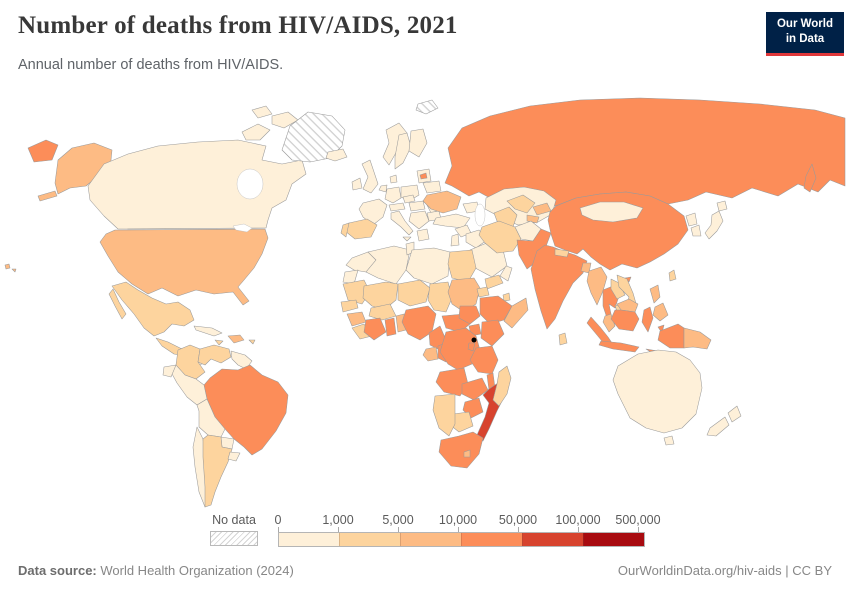  What do you see at coordinates (455, 240) in the screenshot?
I see `country-jordan-israel` at bounding box center [455, 240].